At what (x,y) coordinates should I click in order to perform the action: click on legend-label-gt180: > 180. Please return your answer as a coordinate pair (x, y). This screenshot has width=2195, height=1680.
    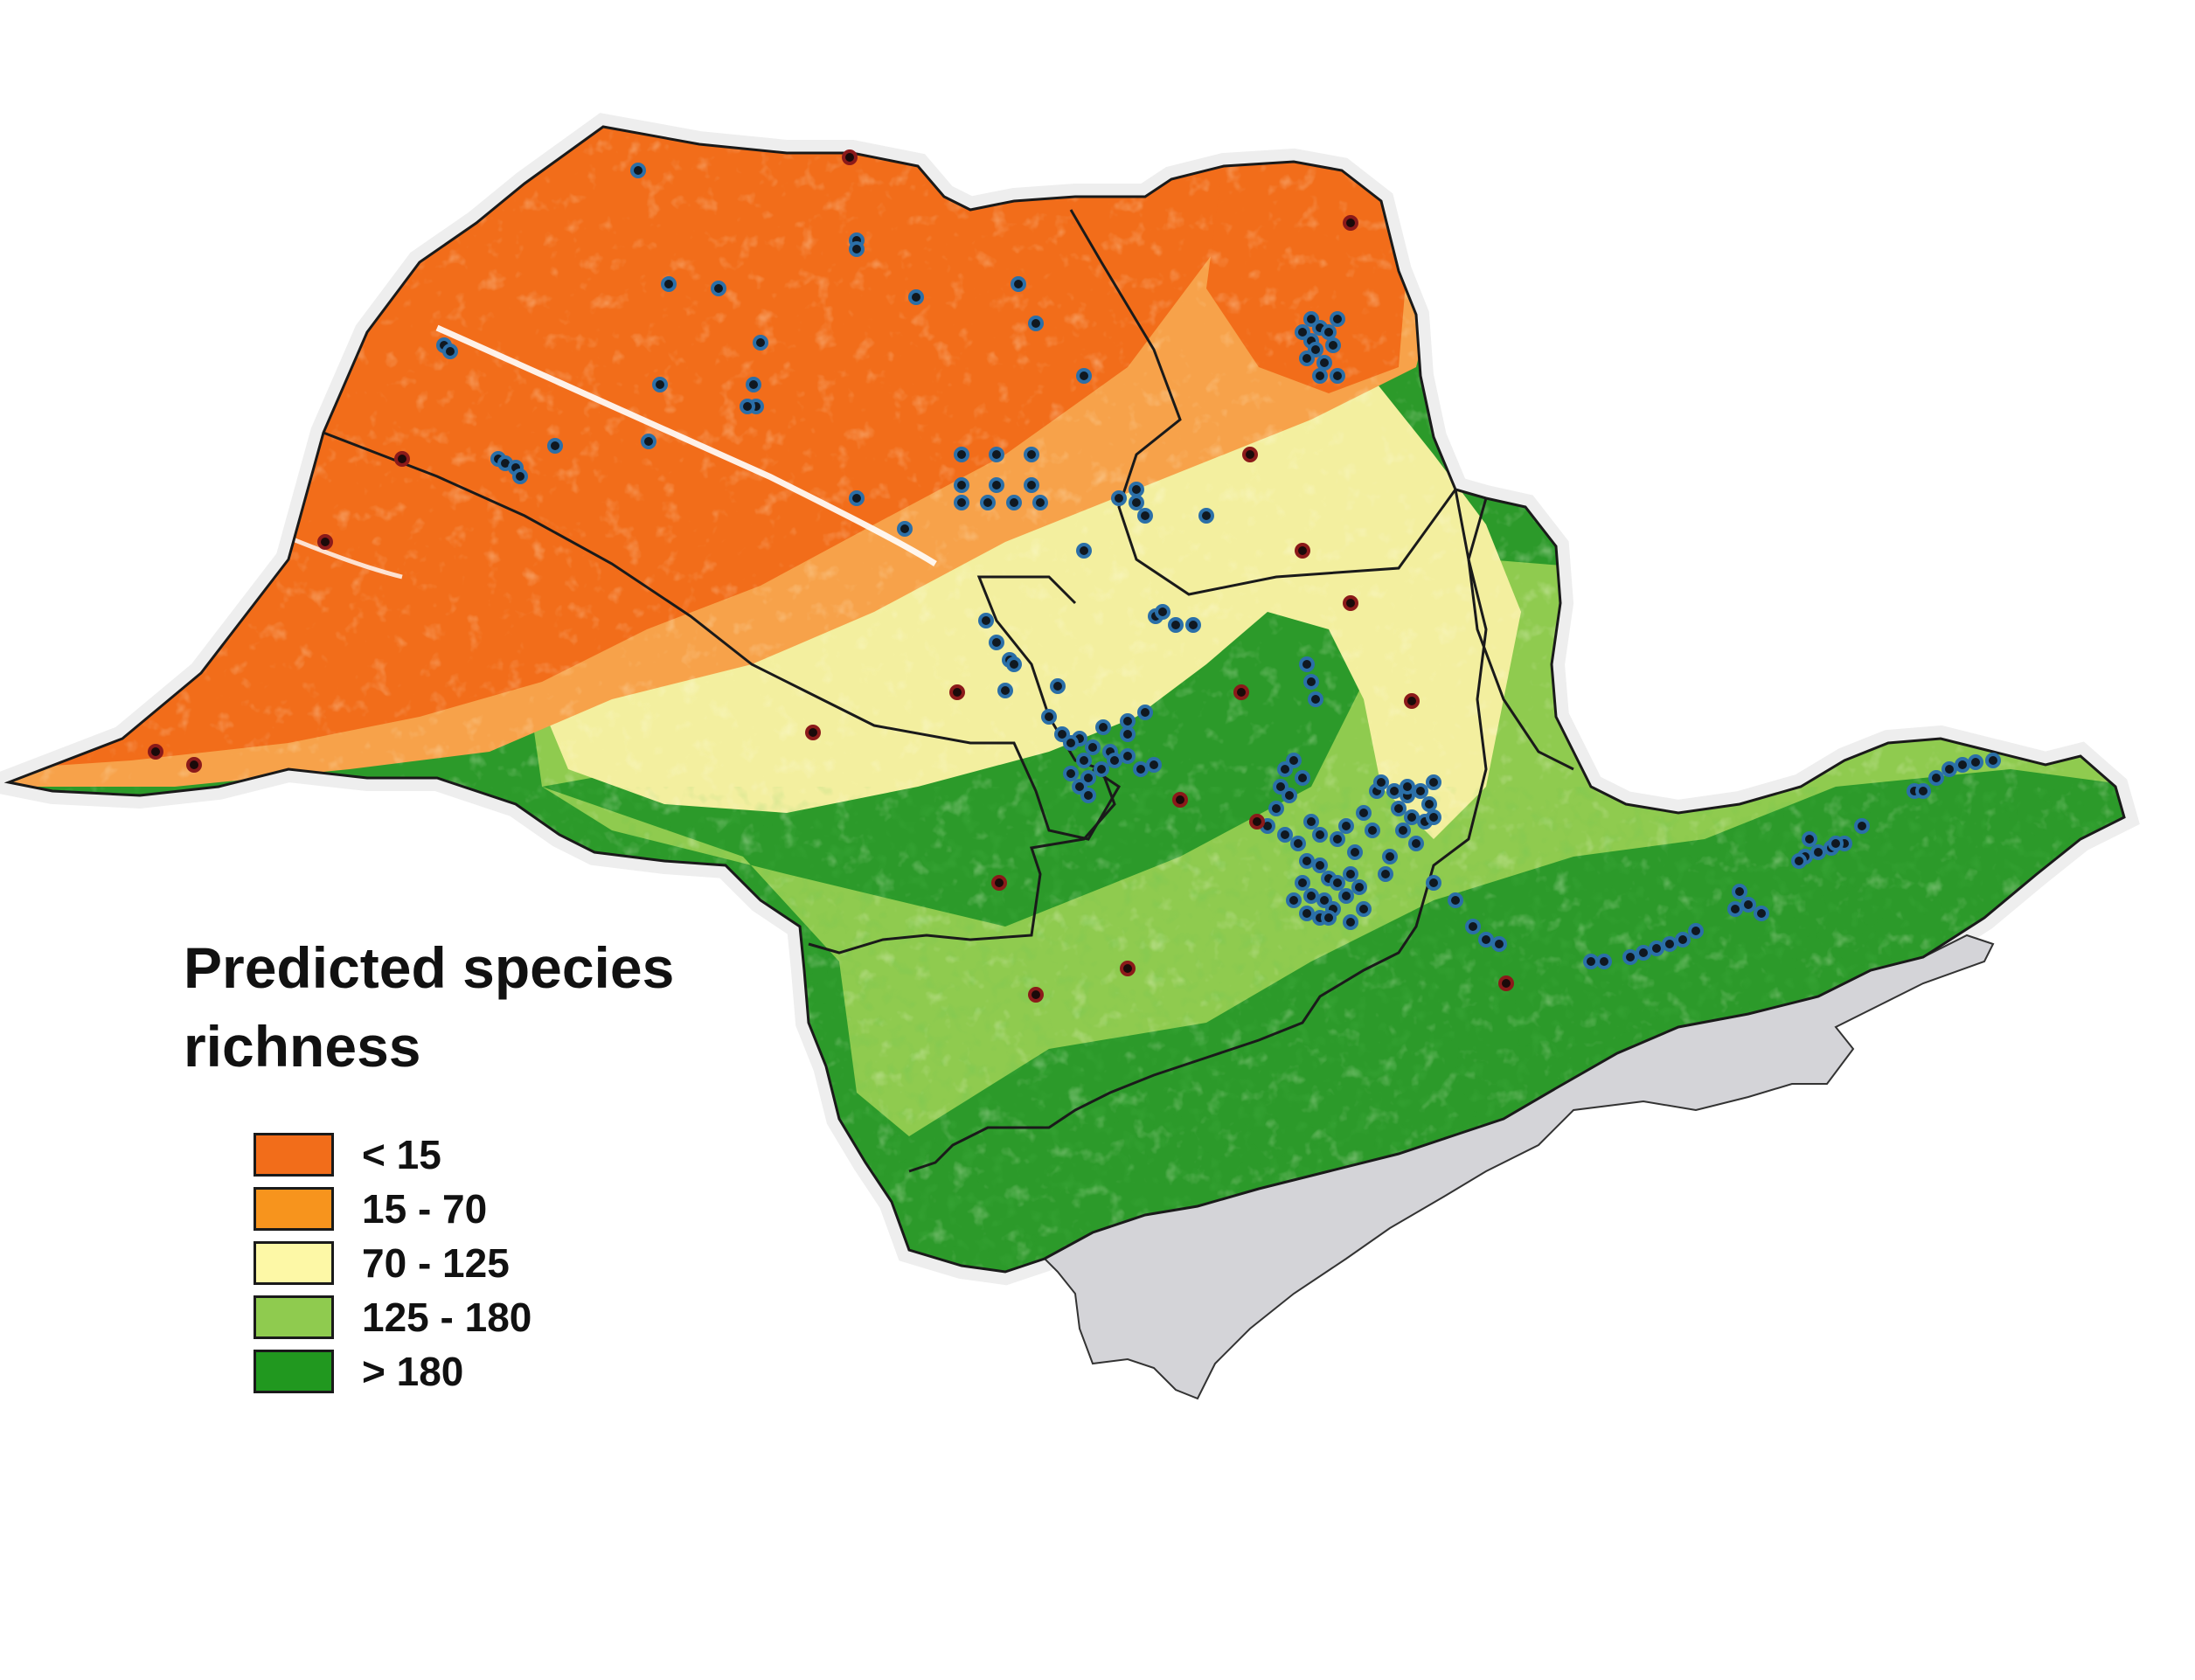
    Looking at the image, I should click on (413, 1371).